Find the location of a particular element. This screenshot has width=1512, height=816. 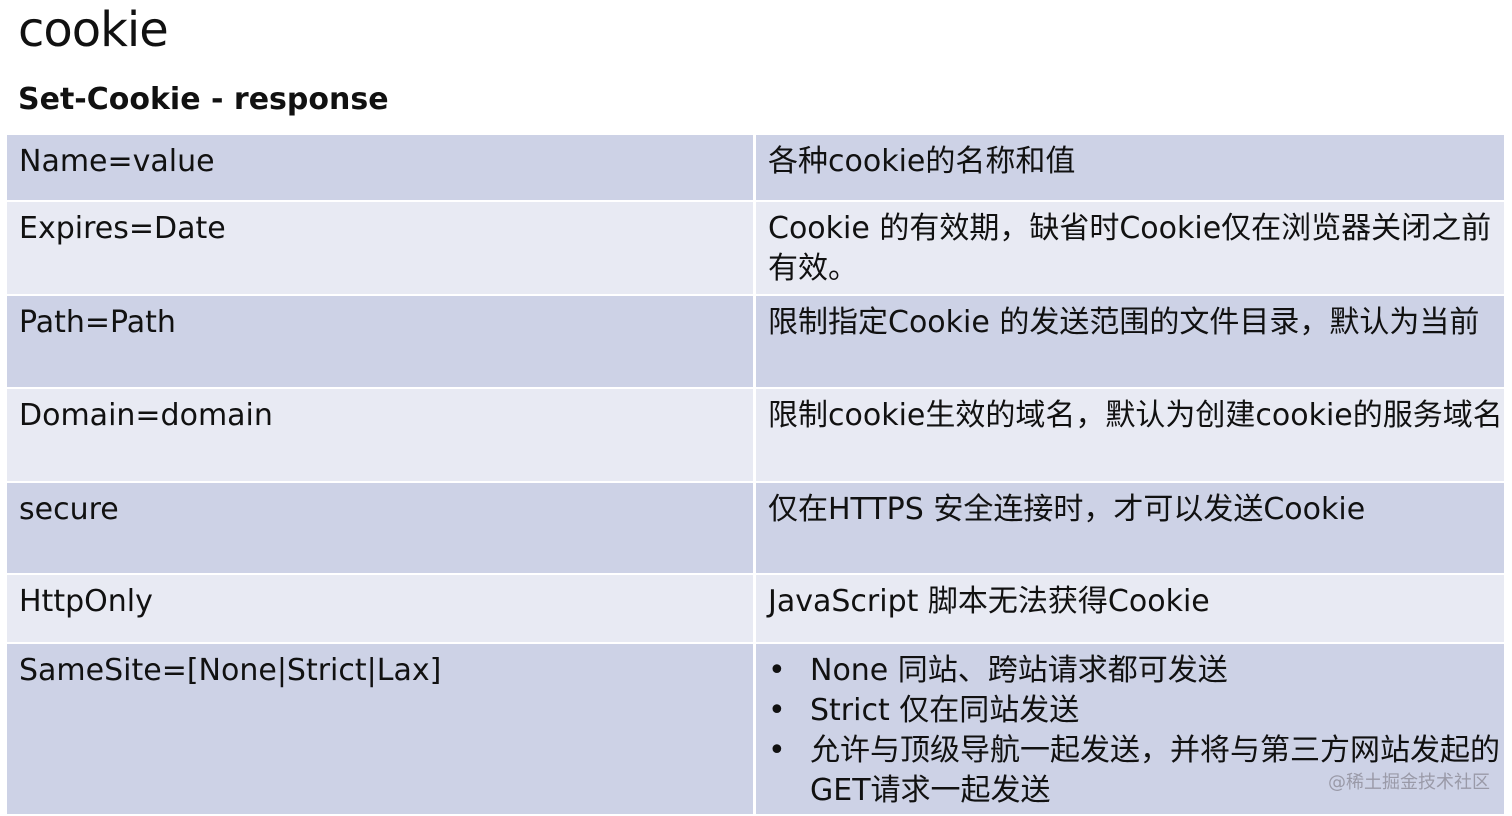

watermark: @稀土掘金技术社区 is located at coordinates (1409, 782).